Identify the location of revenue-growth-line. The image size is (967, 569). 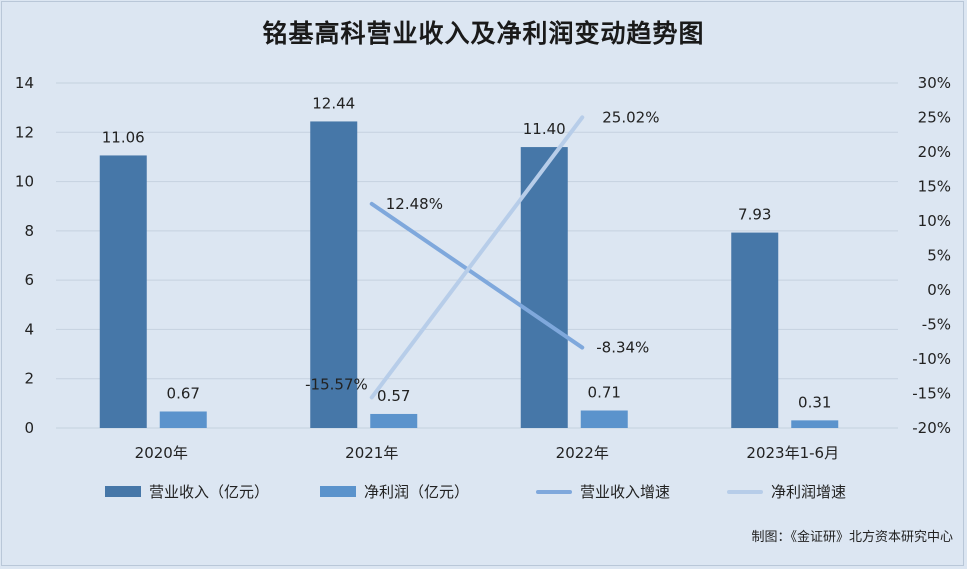
(477, 275).